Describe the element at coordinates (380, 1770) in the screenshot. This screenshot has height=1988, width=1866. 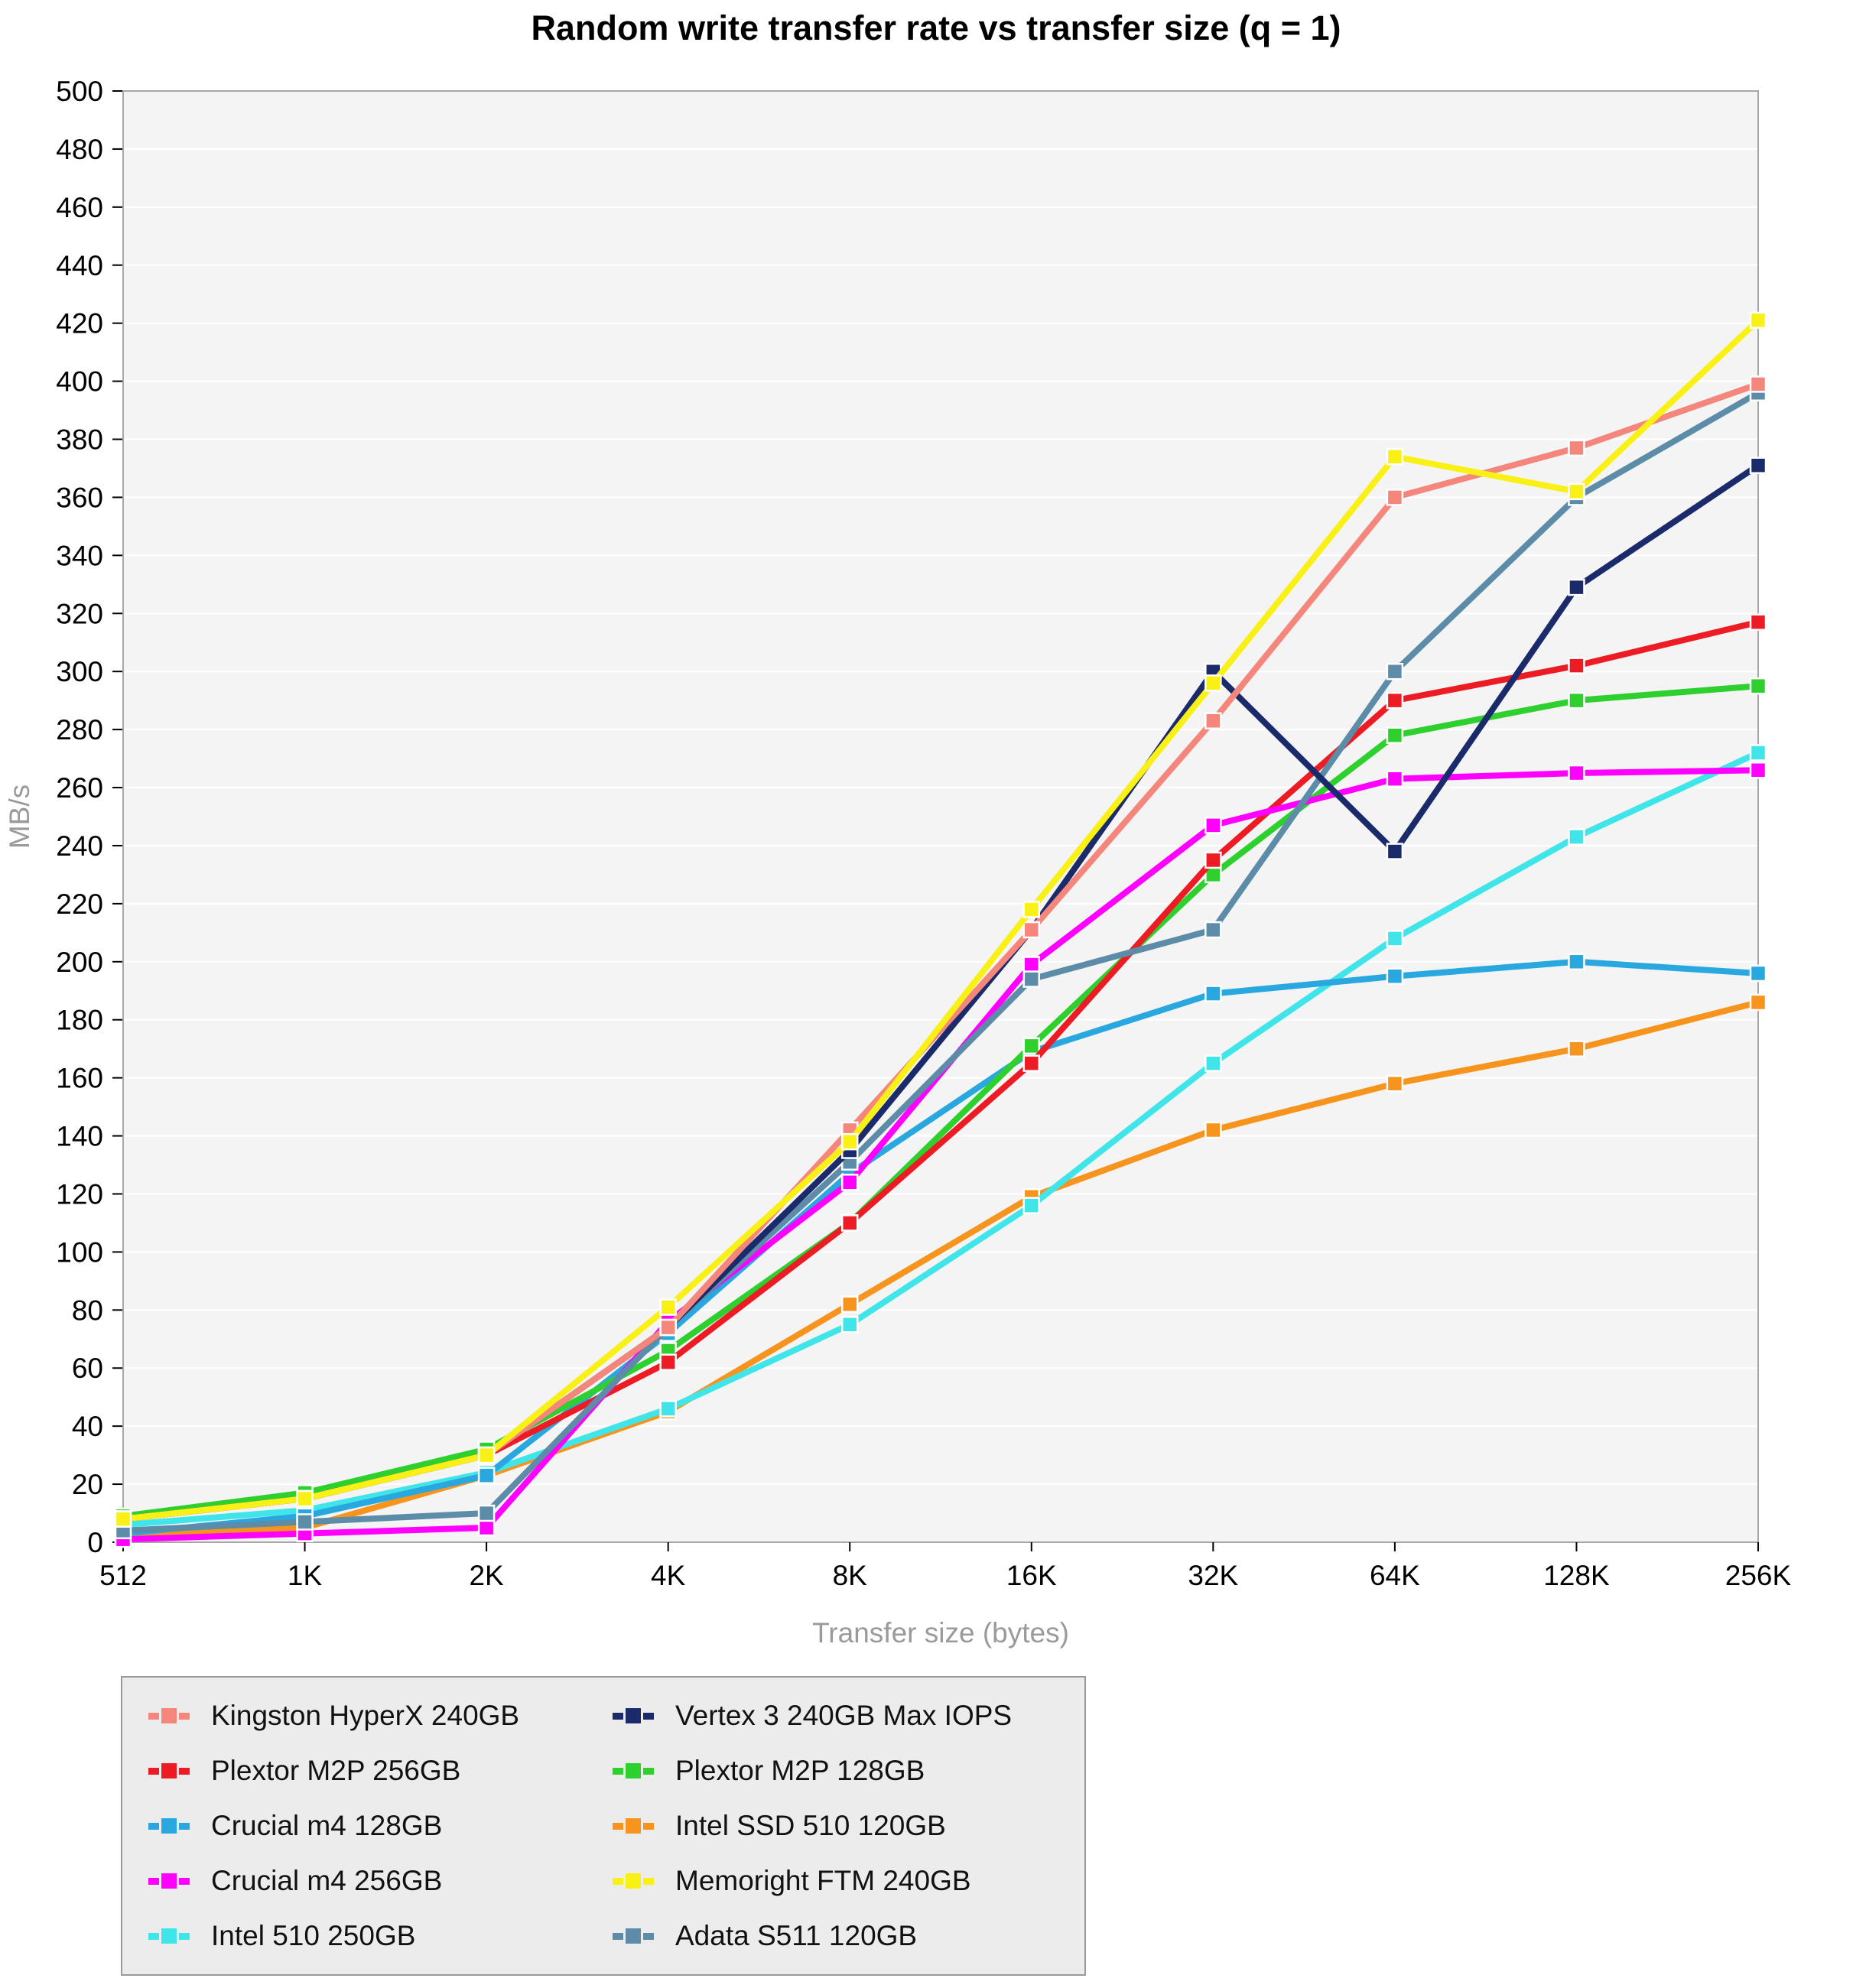
I see `legend-item-plextor-m2p-256gb: Plextor M2P 256GB` at that location.